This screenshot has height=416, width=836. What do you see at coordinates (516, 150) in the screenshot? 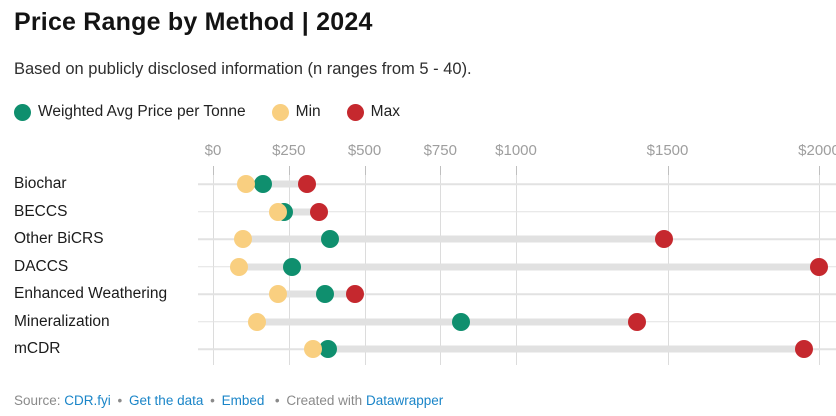
I see `x-tick-label: $1000` at bounding box center [516, 150].